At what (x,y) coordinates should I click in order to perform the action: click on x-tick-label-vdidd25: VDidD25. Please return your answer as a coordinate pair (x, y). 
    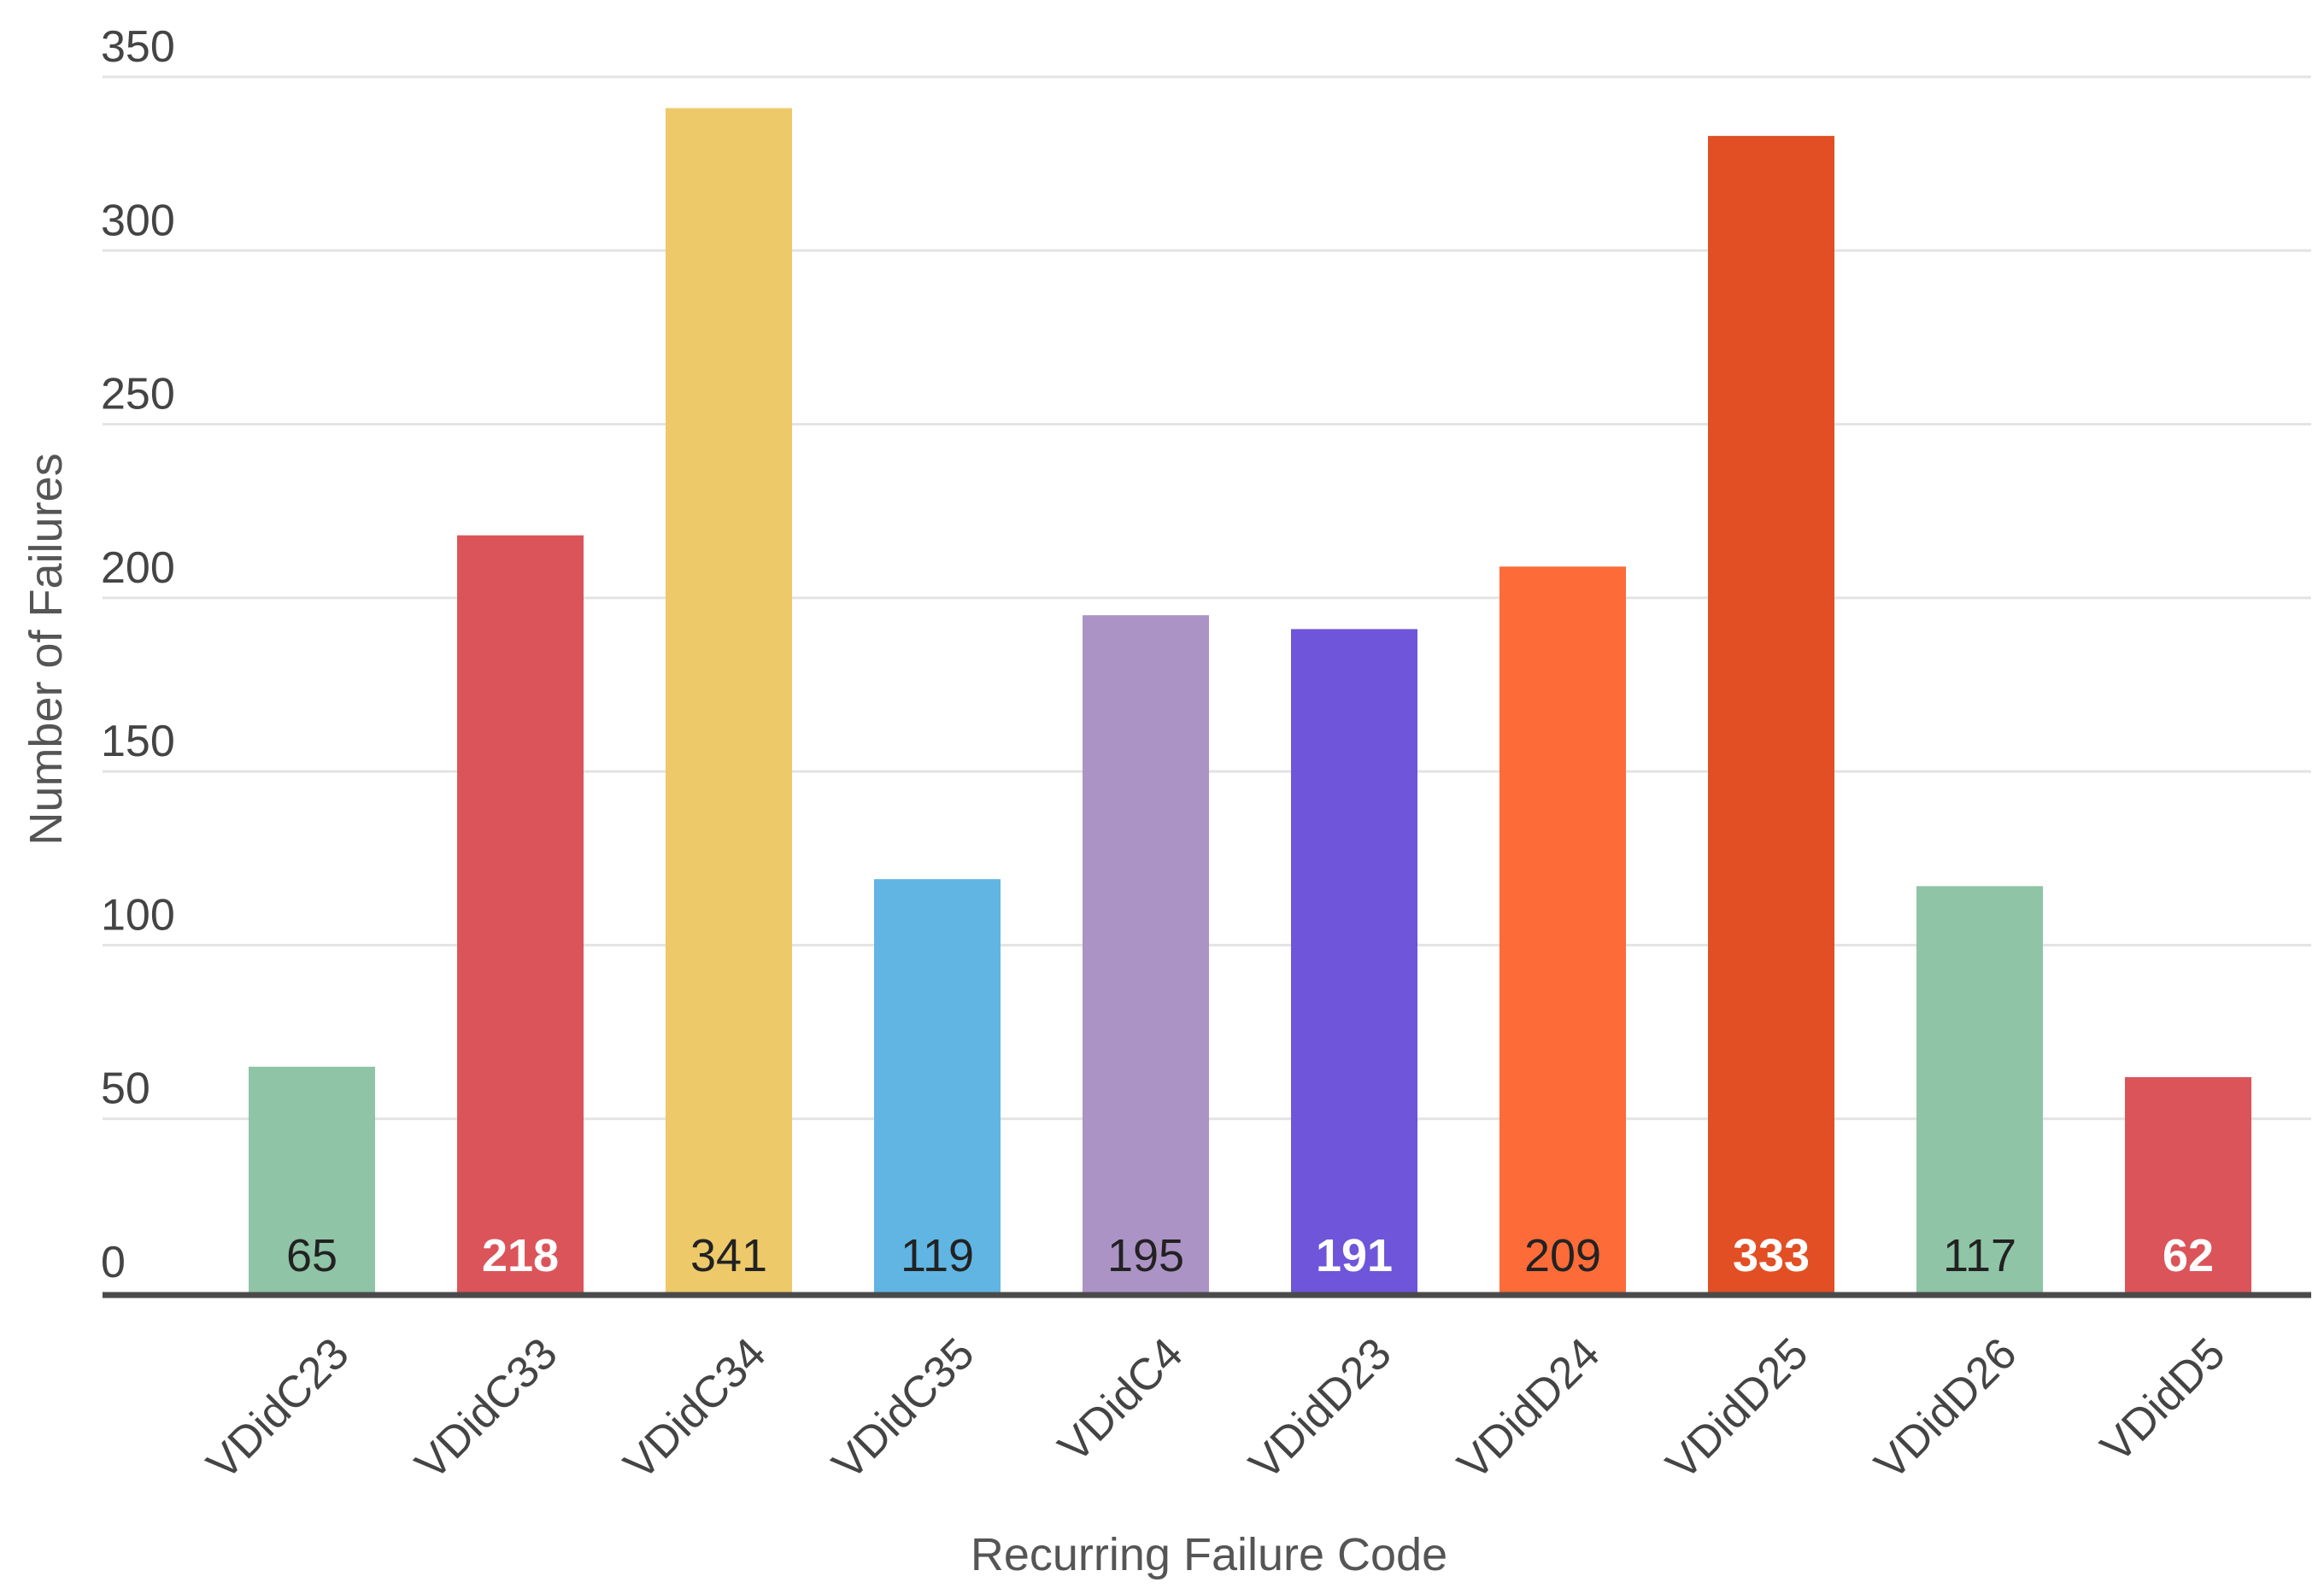
    Looking at the image, I should click on (1737, 1409).